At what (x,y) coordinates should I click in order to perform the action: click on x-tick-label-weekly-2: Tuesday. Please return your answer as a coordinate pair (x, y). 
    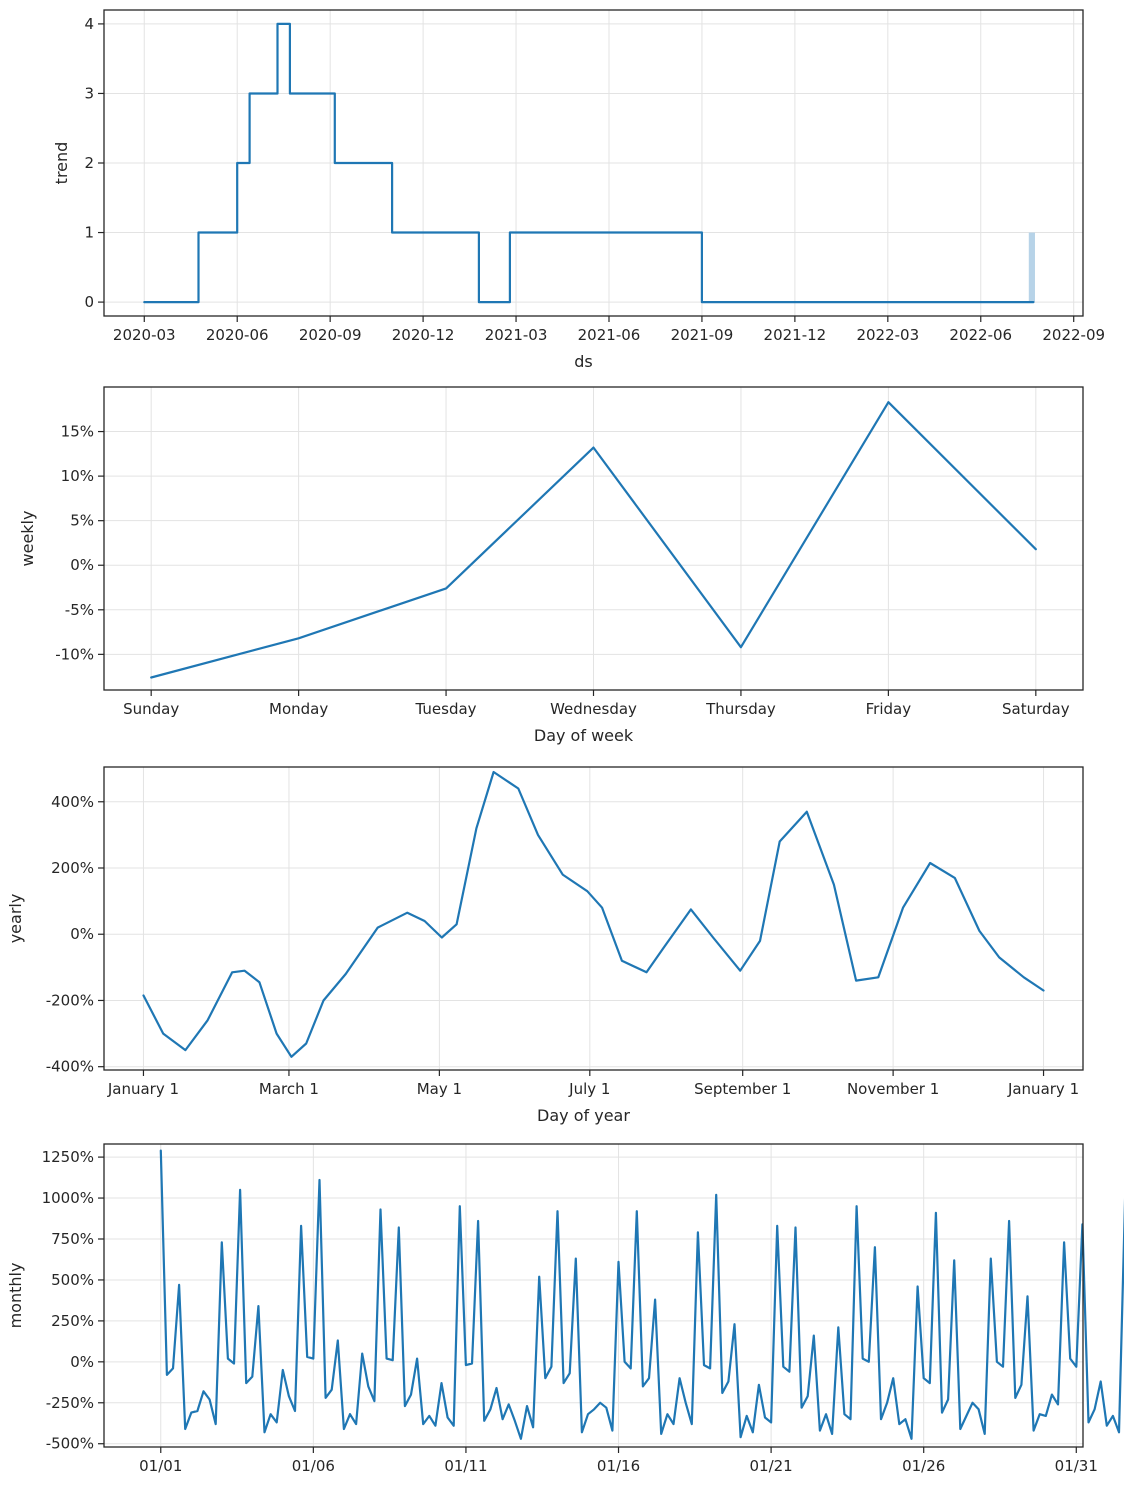
    Looking at the image, I should click on (446, 709).